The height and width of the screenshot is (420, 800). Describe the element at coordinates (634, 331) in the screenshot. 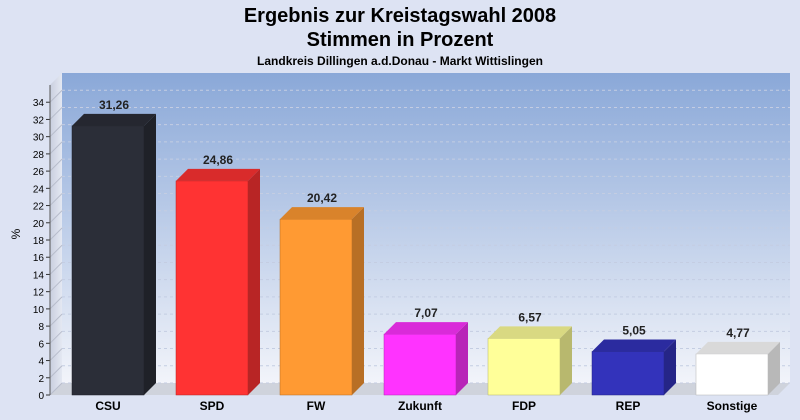

I see `data-label: 5,05` at that location.